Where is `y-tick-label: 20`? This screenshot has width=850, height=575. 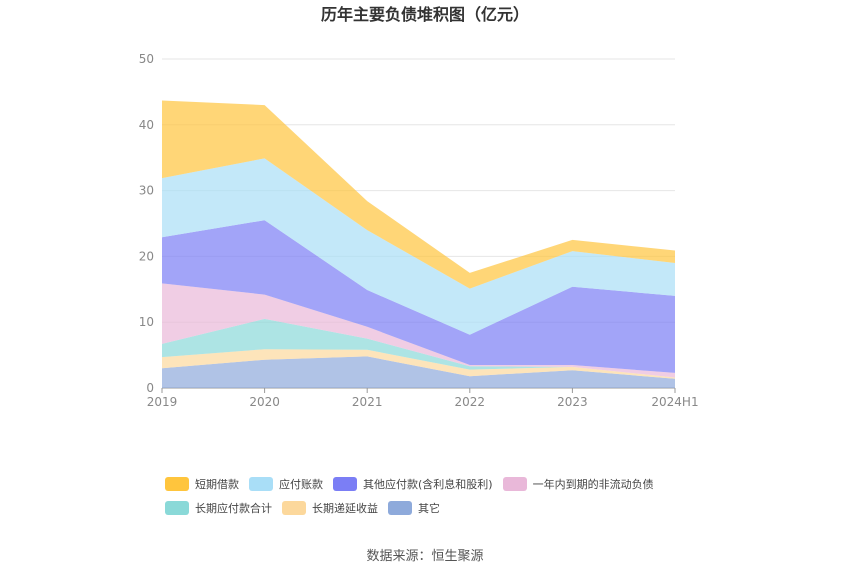 y-tick-label: 20 is located at coordinates (146, 256).